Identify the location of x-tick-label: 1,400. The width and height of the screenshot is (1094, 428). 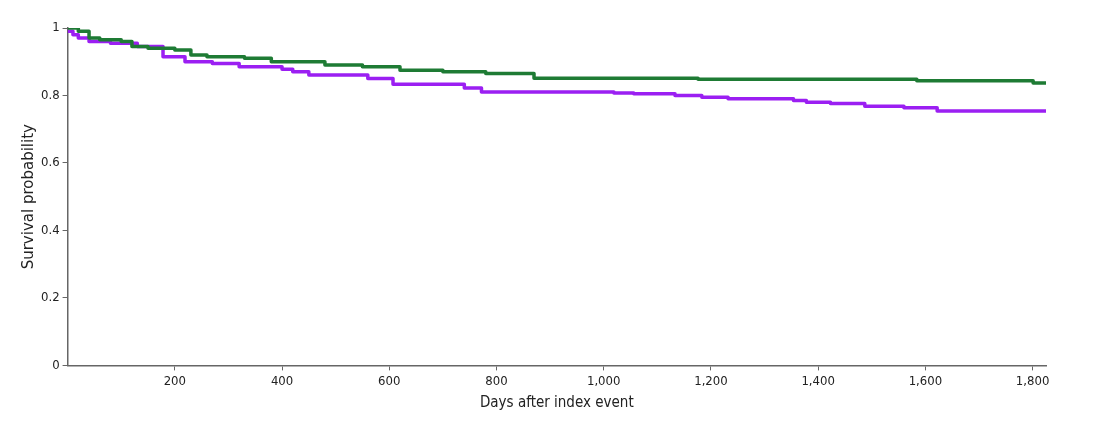
(818, 380).